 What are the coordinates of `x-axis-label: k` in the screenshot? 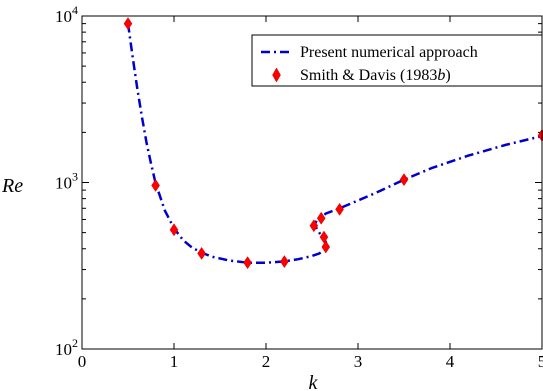 It's located at (314, 381).